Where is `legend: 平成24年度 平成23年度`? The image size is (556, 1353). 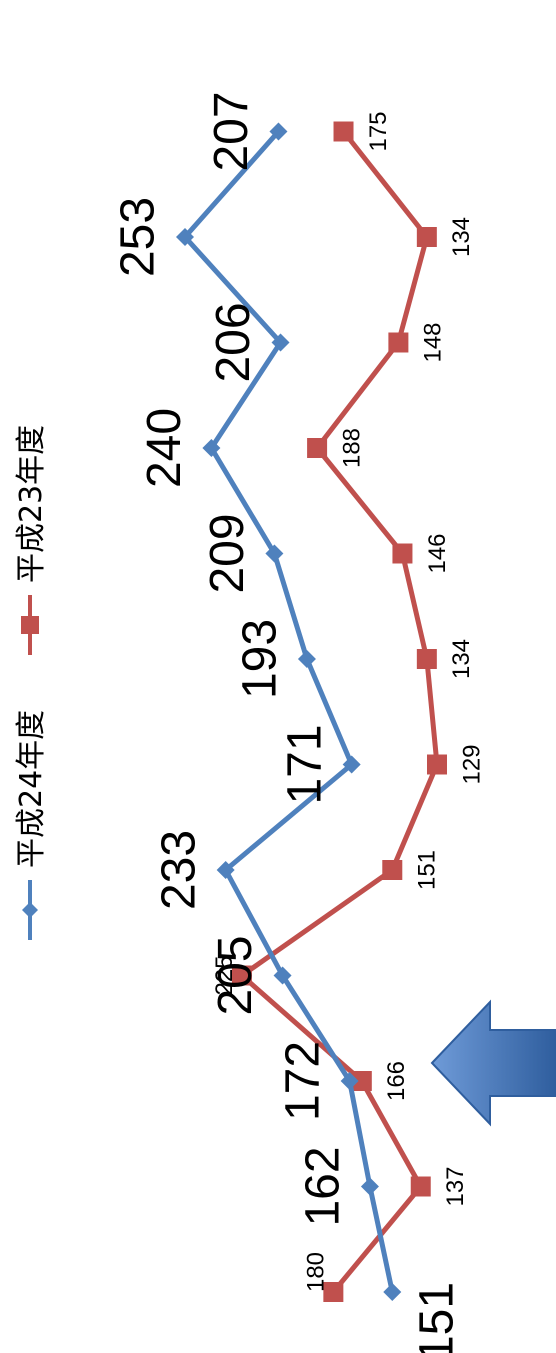
legend: 平成24年度 平成23年度 is located at coordinates (31, 682).